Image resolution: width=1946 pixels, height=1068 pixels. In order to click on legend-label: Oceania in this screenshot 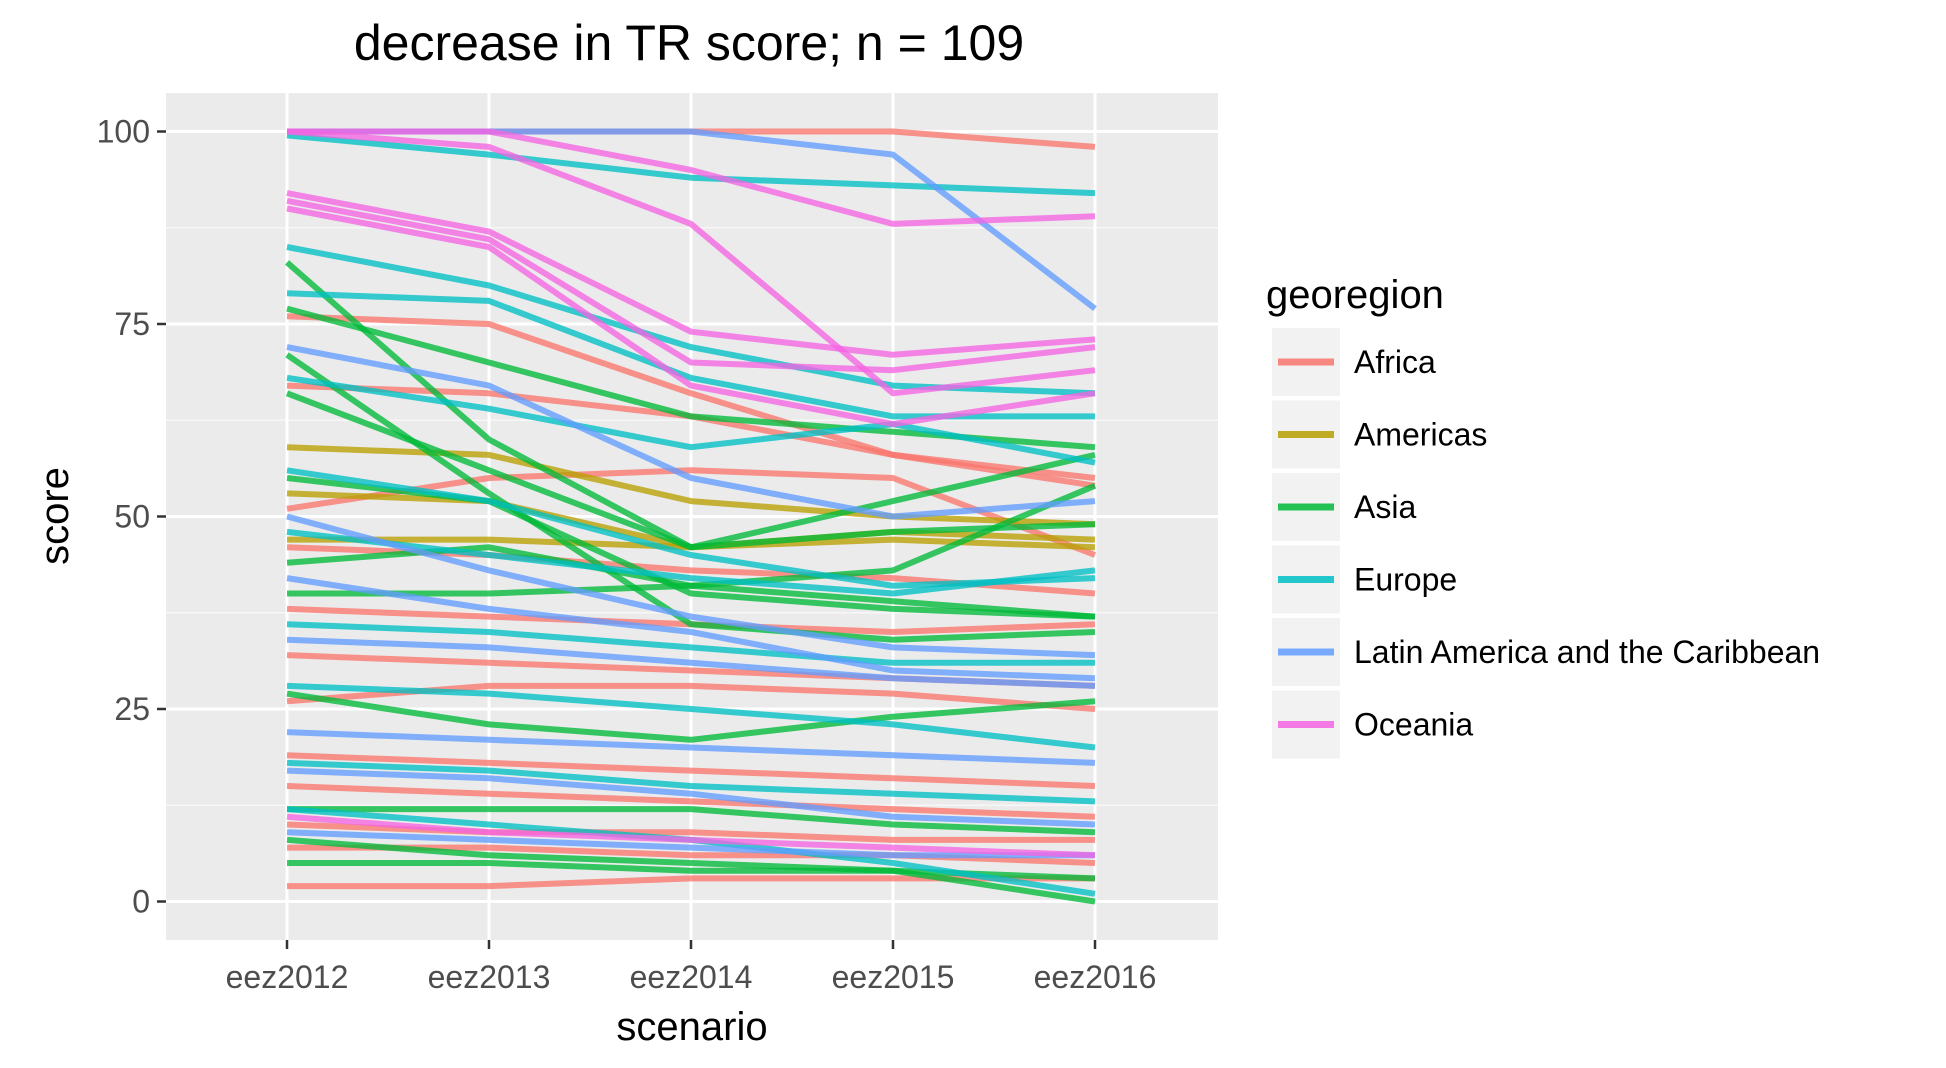, I will do `click(1413, 725)`.